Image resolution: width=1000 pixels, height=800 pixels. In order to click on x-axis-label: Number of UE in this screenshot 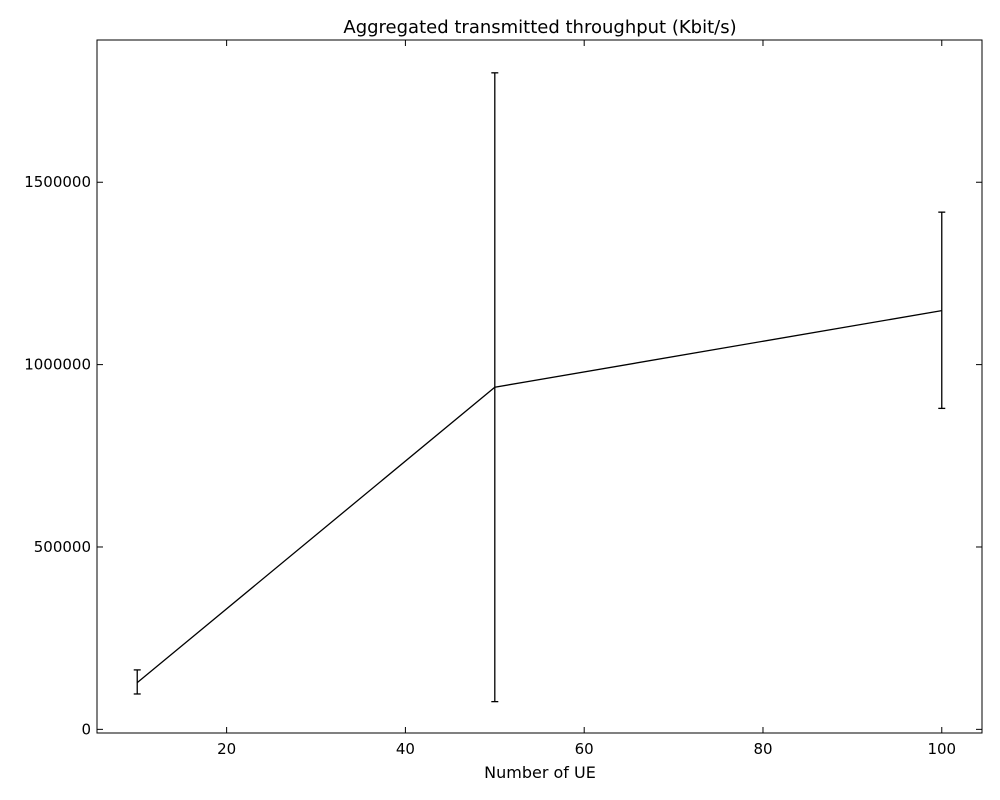, I will do `click(540, 772)`.